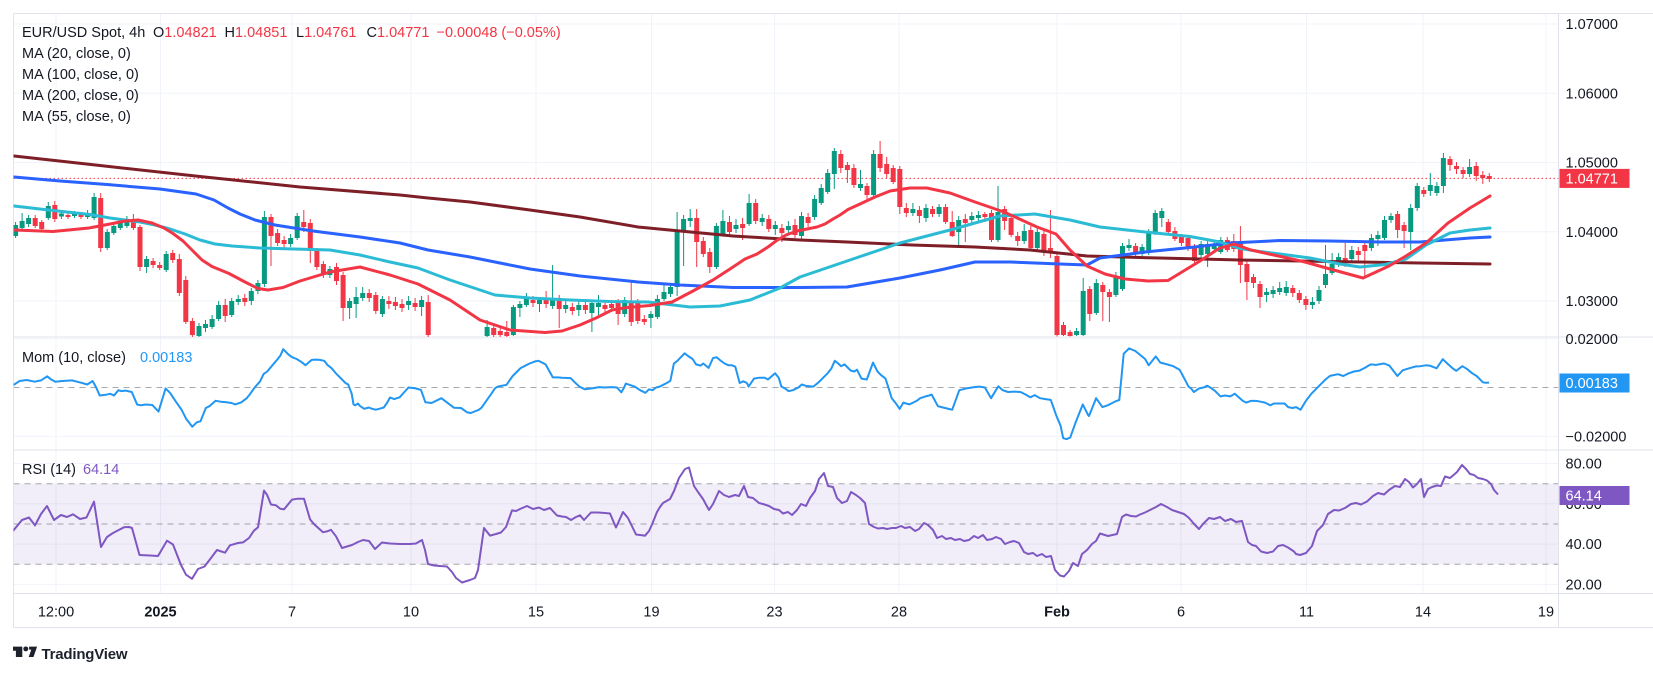 This screenshot has width=1653, height=679. I want to click on svg-text: 6, so click(1181, 613).